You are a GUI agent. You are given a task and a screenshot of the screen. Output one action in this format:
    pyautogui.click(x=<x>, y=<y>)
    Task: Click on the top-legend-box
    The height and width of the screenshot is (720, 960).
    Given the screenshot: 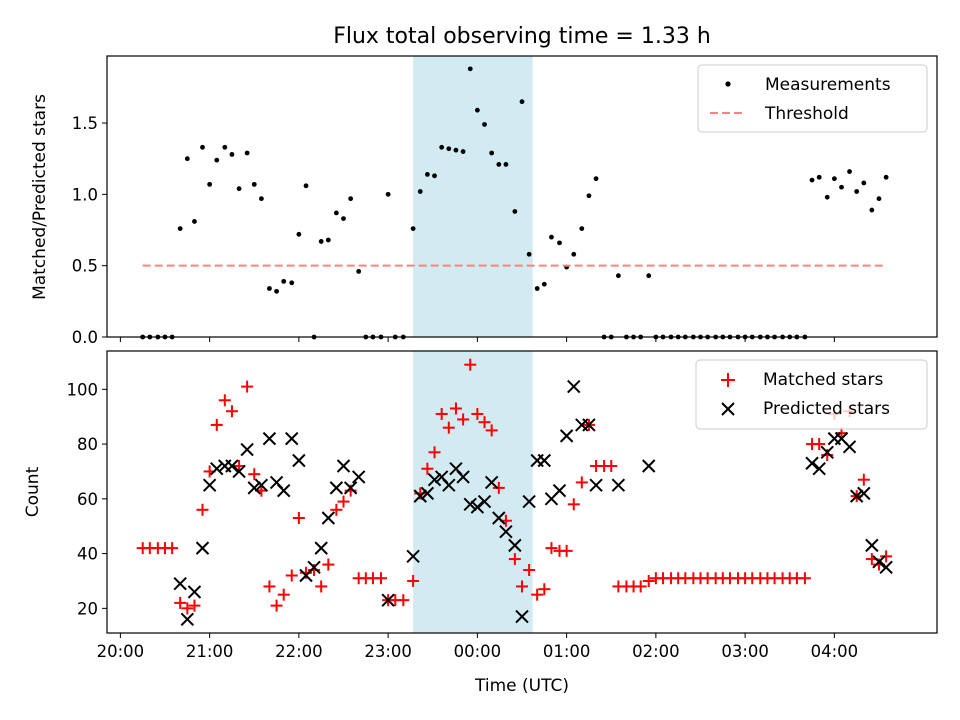 What is the action you would take?
    pyautogui.click(x=812, y=98)
    